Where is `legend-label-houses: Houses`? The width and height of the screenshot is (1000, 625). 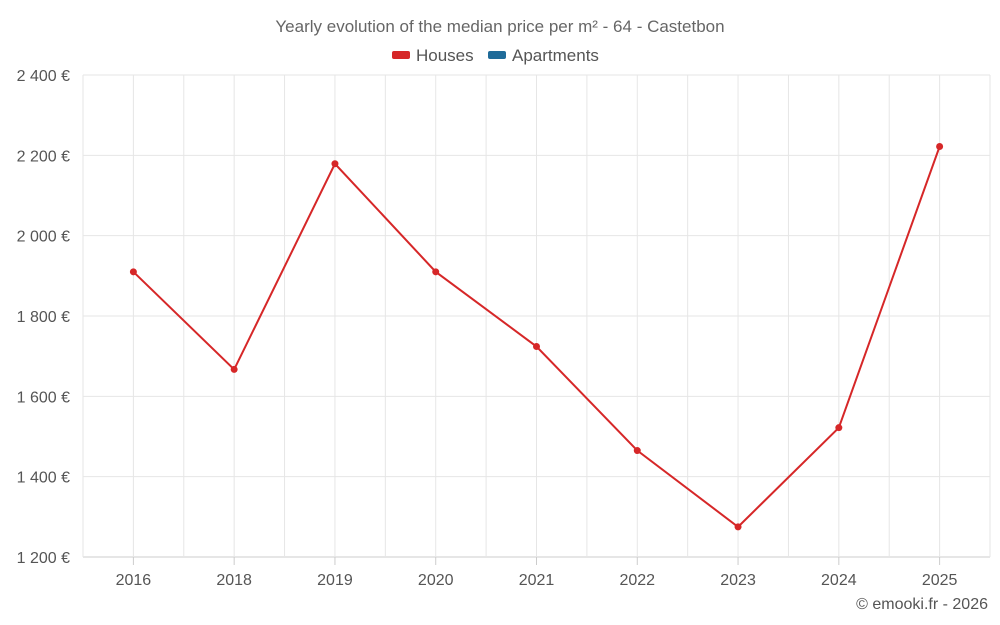 legend-label-houses: Houses is located at coordinates (445, 55).